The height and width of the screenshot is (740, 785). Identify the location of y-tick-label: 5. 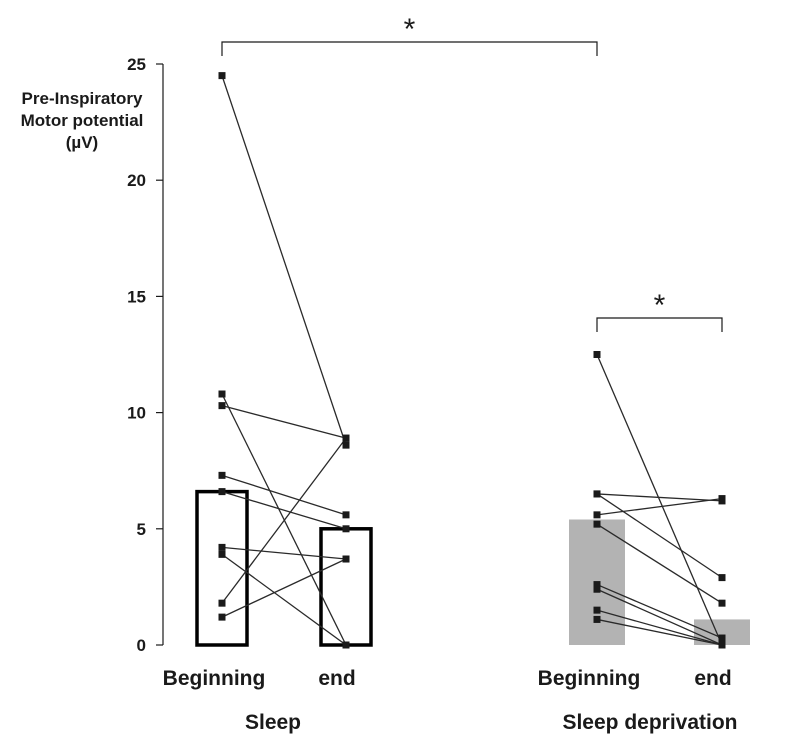
(141, 529).